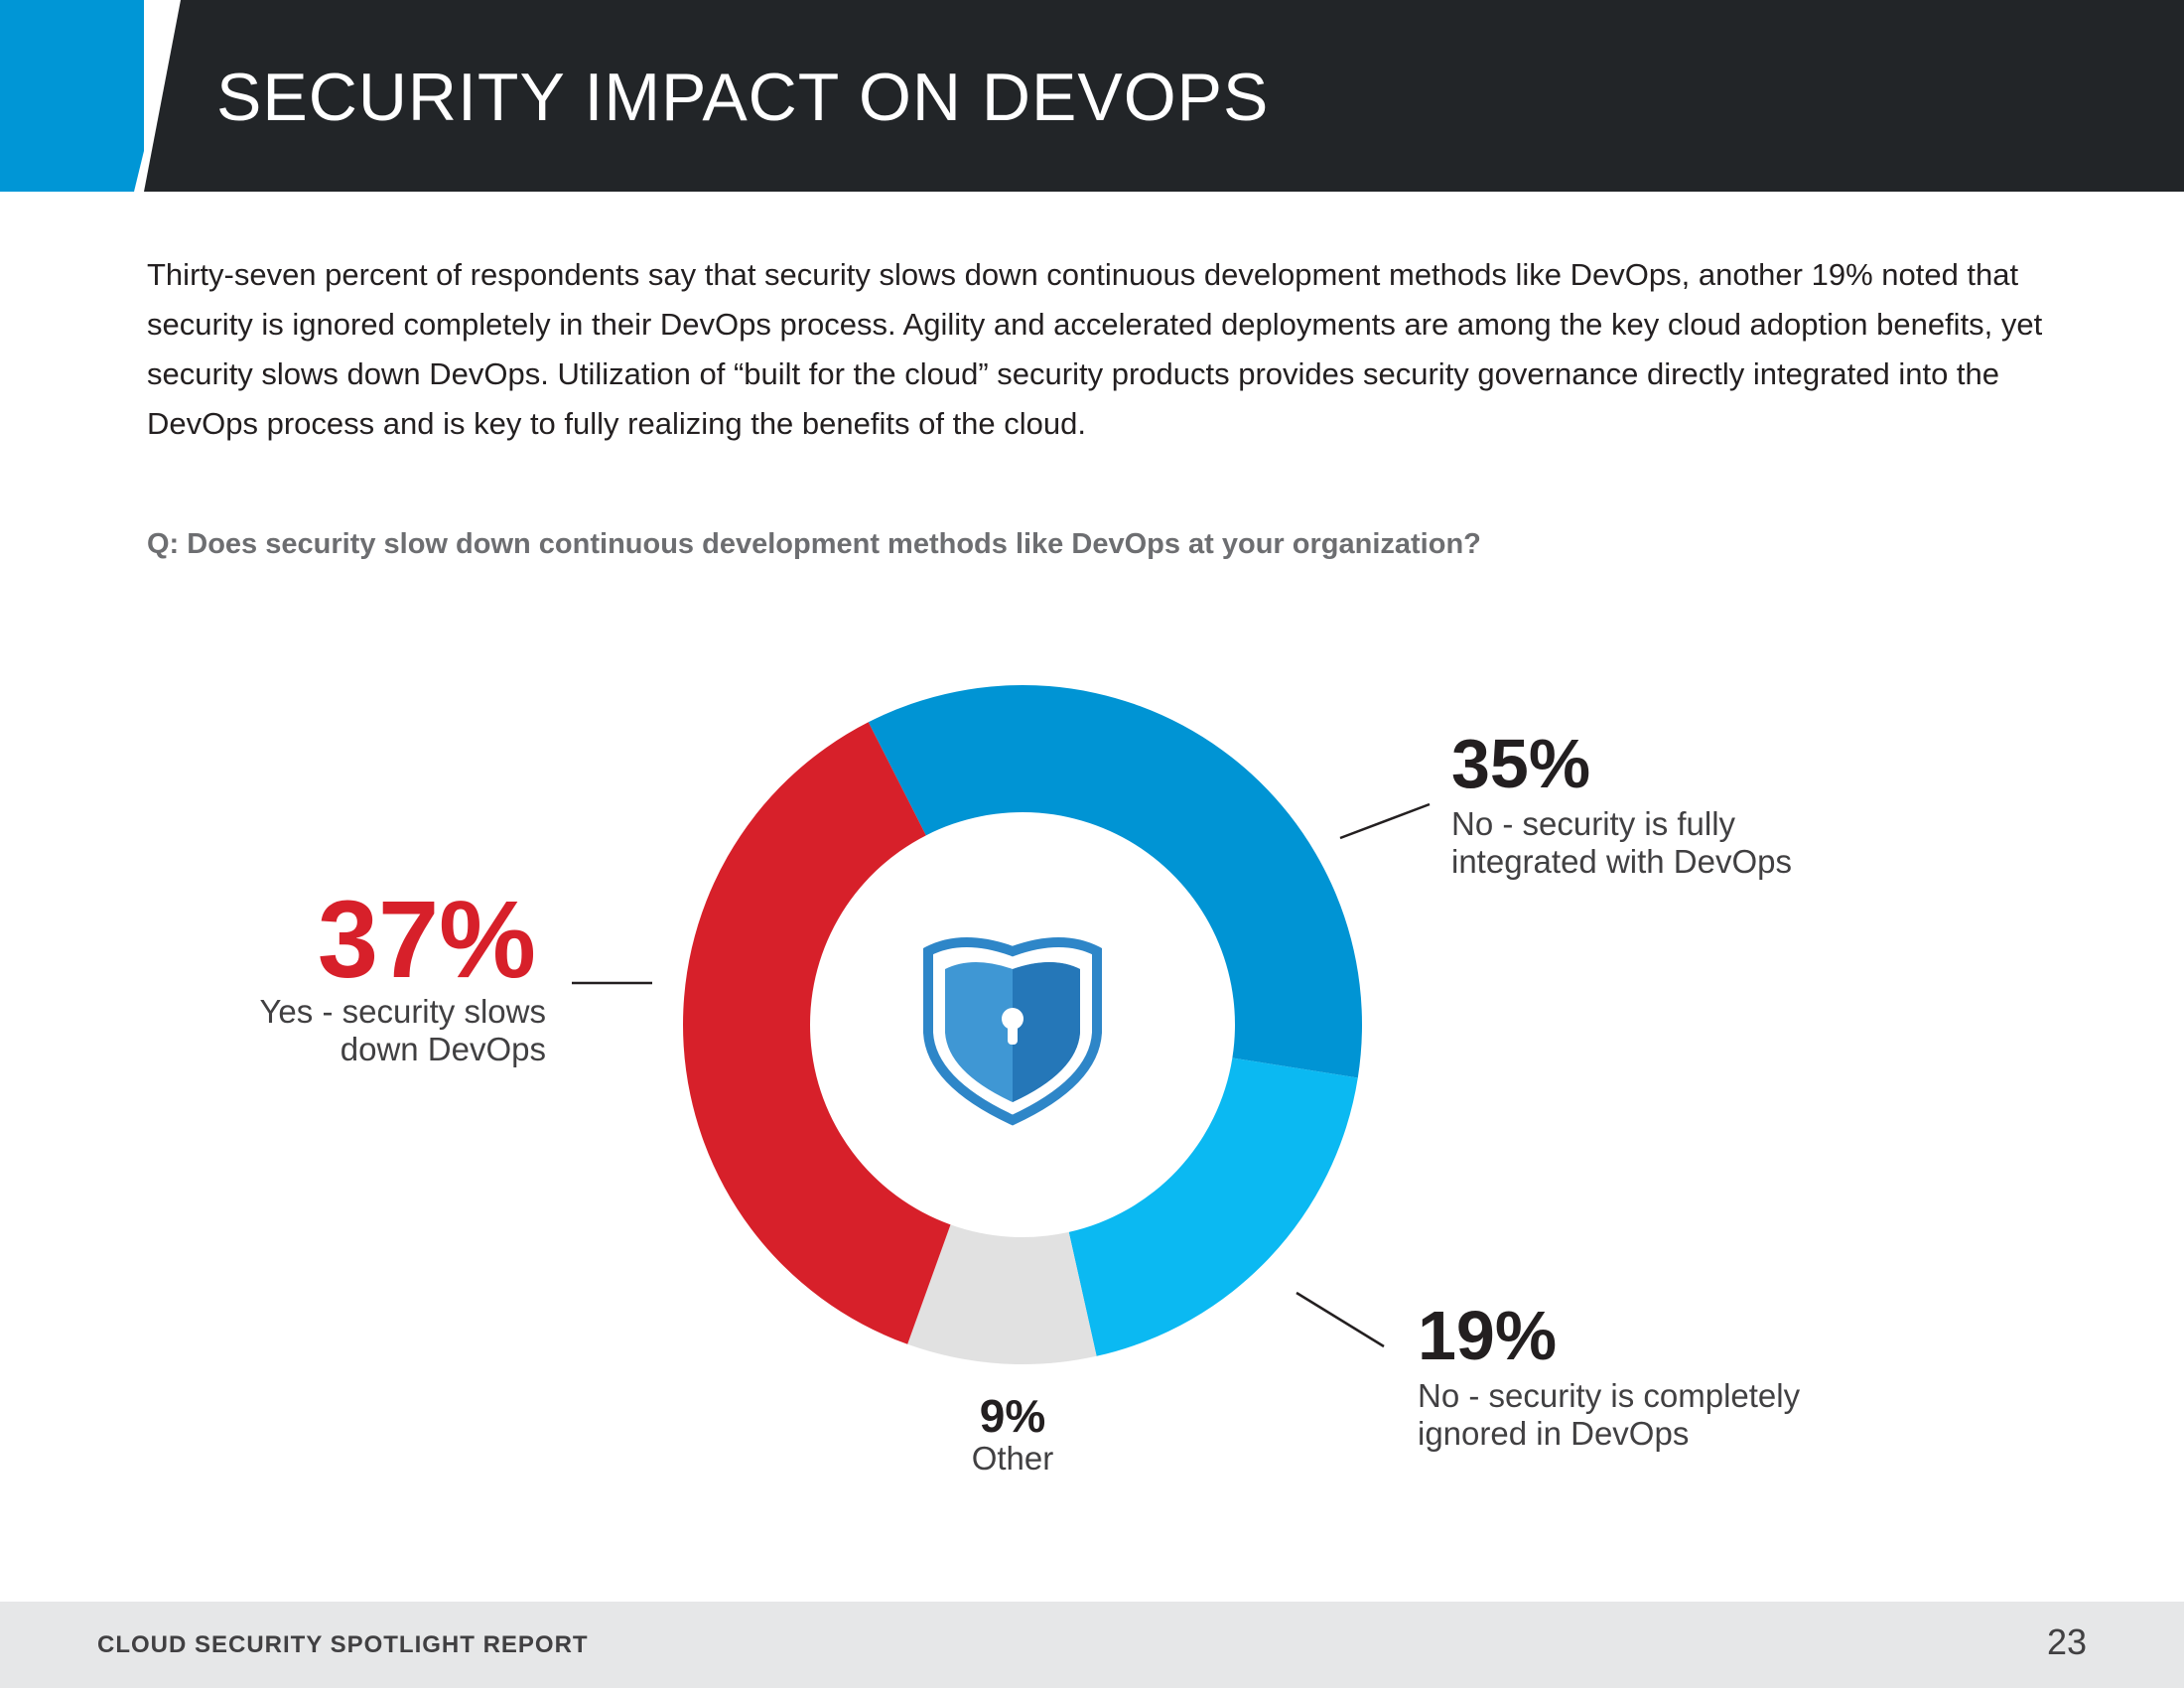 The height and width of the screenshot is (1688, 2184). I want to click on slice-label-no-ignored-line1: No - security is completely, so click(1609, 1395).